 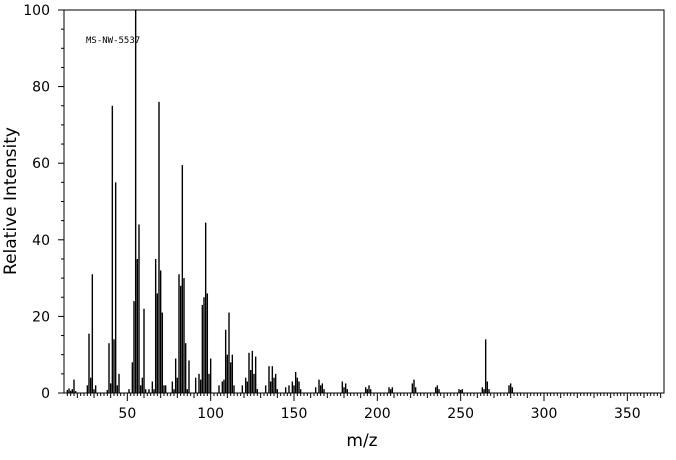 I want to click on x-tick-label: 250, so click(x=460, y=414).